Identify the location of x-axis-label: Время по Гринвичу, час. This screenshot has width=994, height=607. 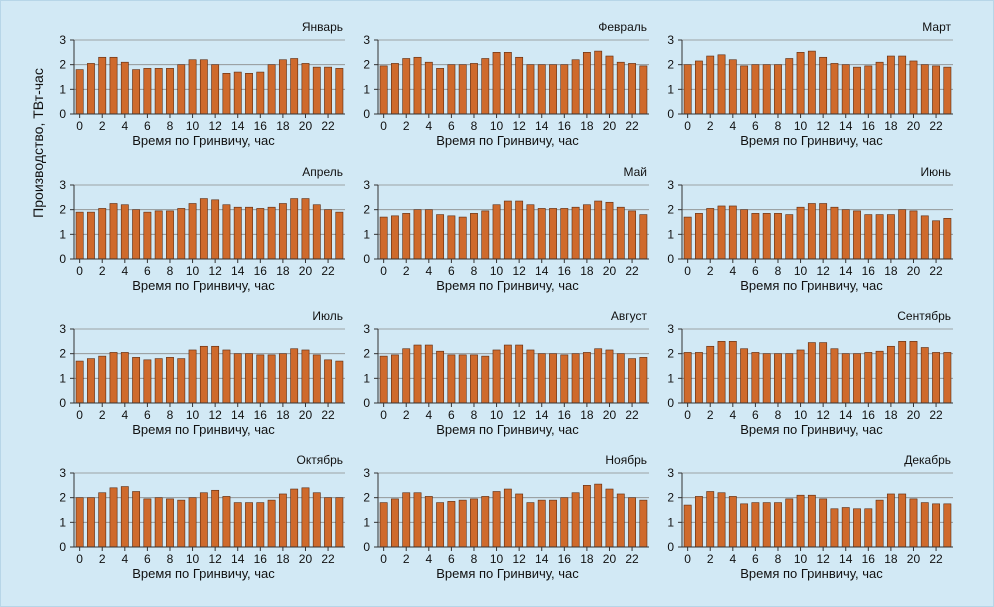
(811, 429).